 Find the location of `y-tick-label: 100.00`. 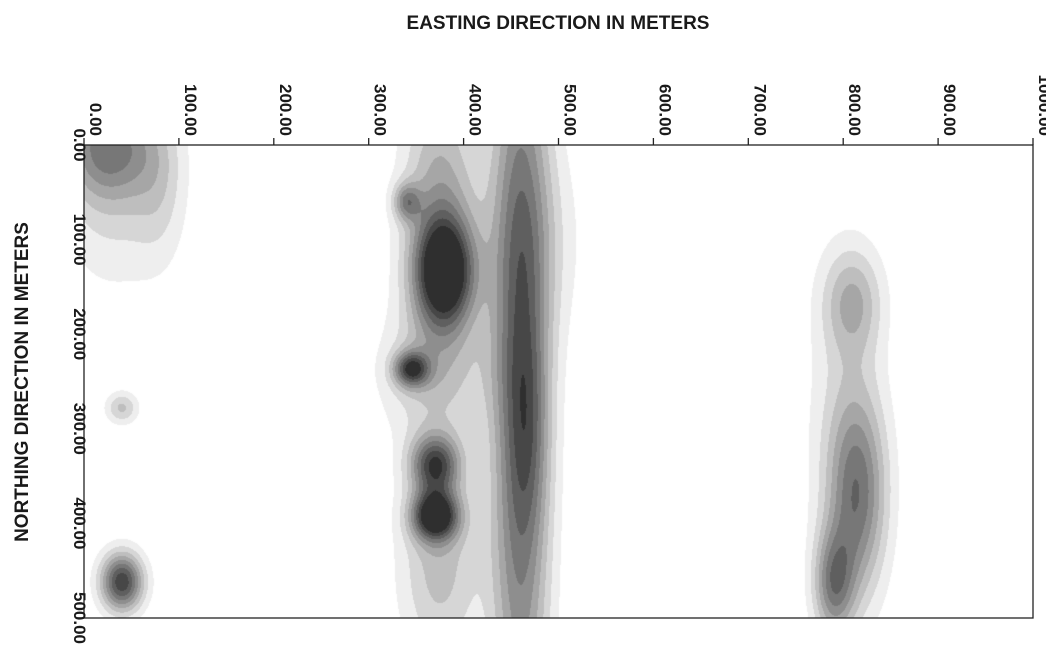

y-tick-label: 100.00 is located at coordinates (79, 240).